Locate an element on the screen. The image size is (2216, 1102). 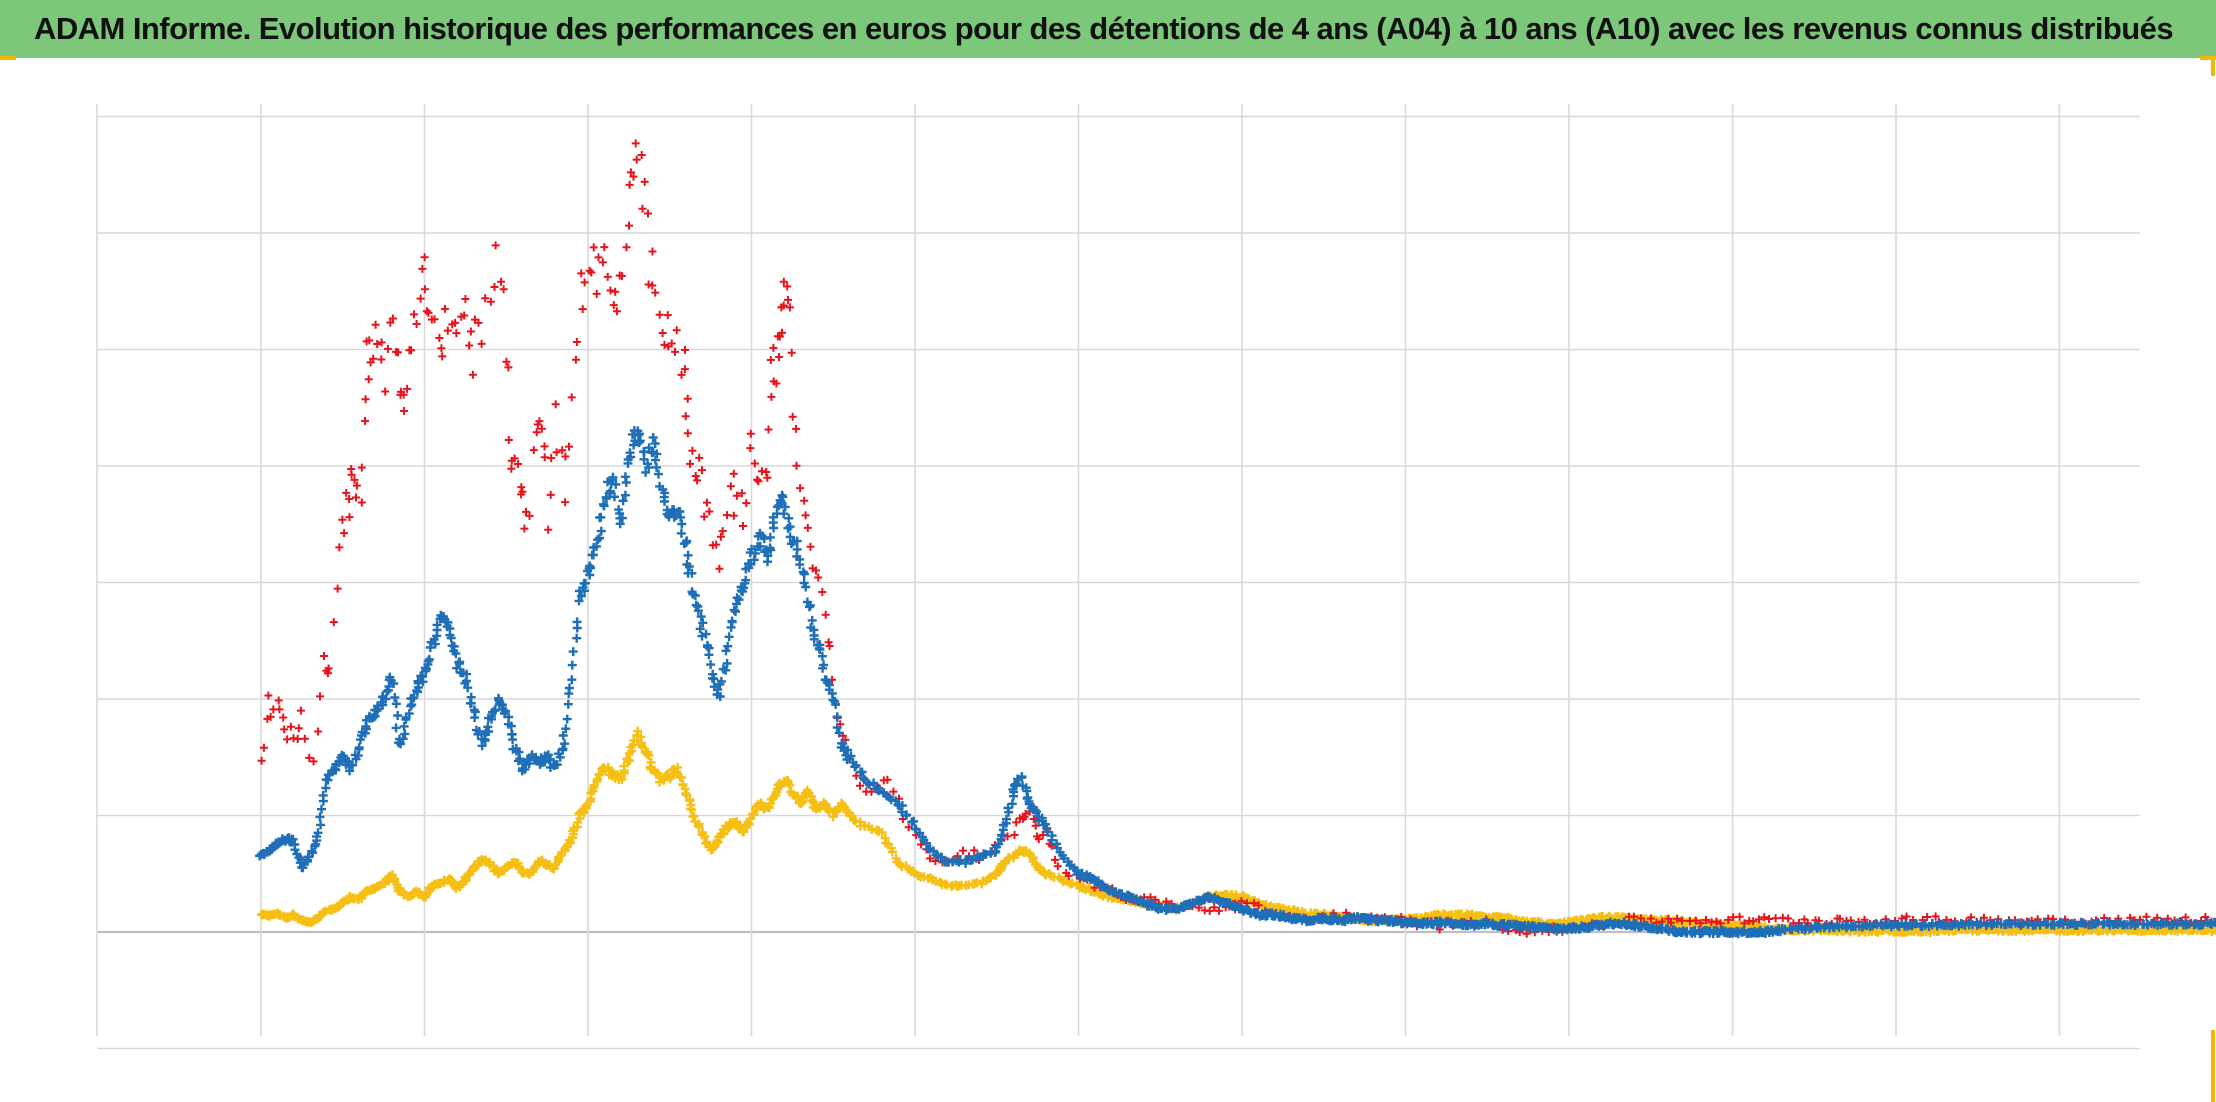
corner-accent-right-edge is located at coordinates (2213, 67).